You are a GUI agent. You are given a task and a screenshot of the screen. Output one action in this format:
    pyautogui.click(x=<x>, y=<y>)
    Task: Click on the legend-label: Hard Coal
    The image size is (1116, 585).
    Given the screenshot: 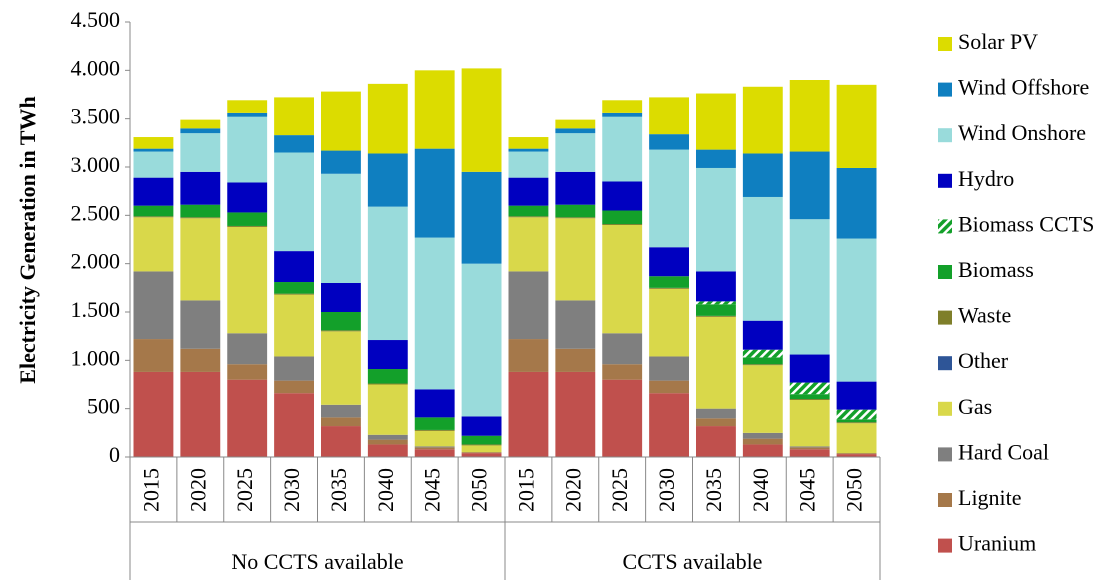 What is the action you would take?
    pyautogui.click(x=1003, y=451)
    